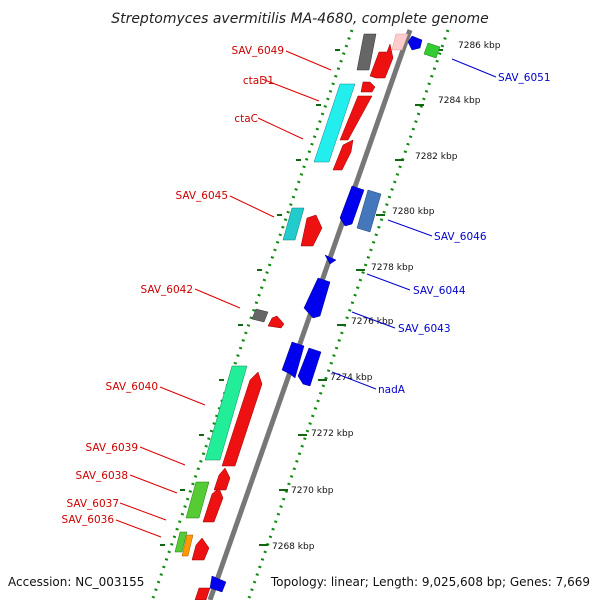 The image size is (600, 600). Describe the element at coordinates (352, 206) in the screenshot. I see `gene-sav-6046a-feature` at that location.